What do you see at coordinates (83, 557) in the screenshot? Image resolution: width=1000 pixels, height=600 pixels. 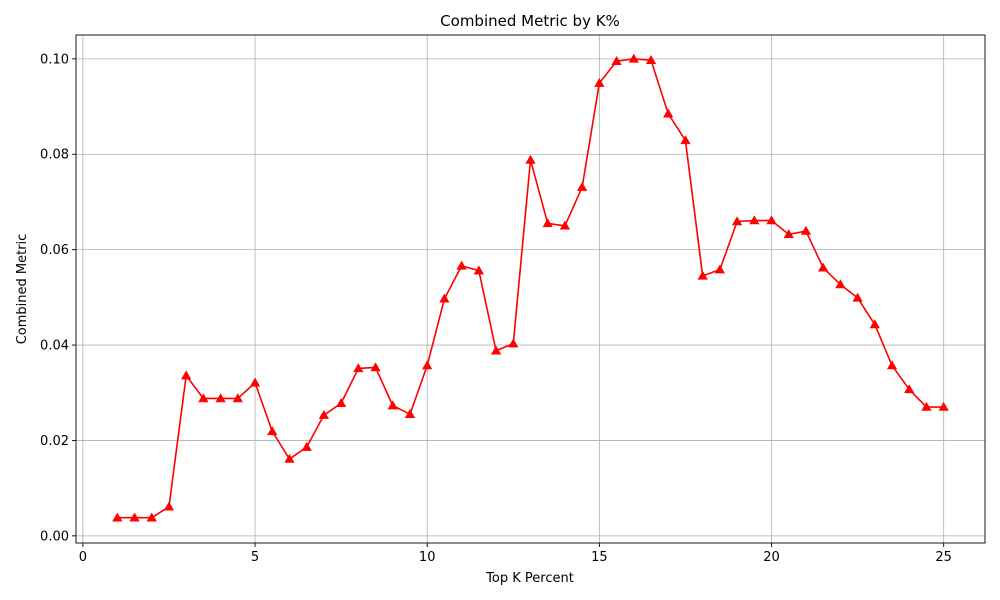 I see `x-tick-label: 0` at bounding box center [83, 557].